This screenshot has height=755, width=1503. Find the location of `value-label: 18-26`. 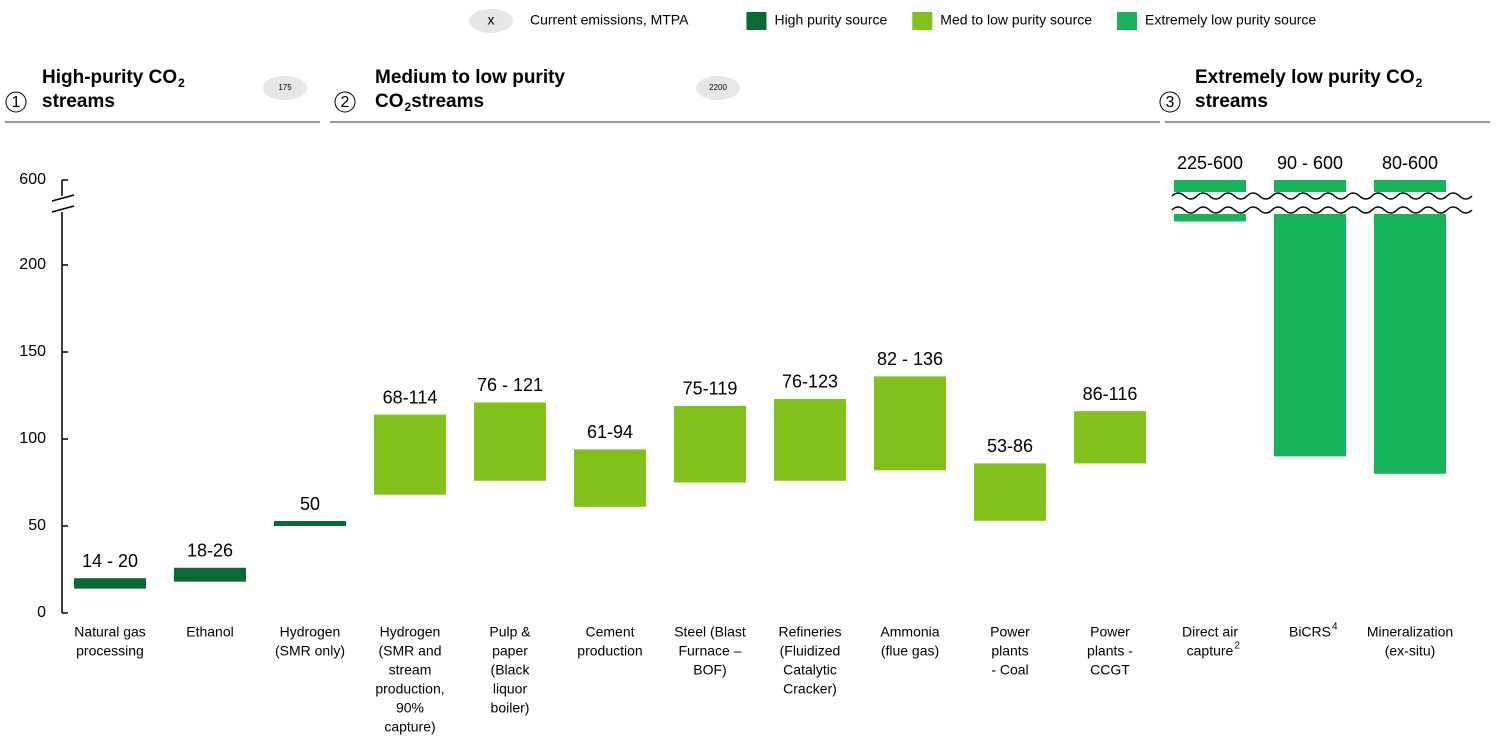

value-label: 18-26 is located at coordinates (210, 551).